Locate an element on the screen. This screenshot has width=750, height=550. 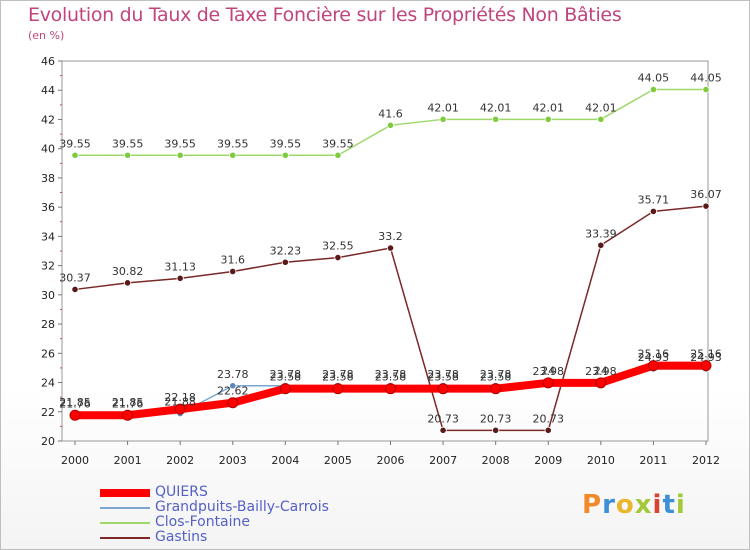
data-label: 36.07 is located at coordinates (706, 194).